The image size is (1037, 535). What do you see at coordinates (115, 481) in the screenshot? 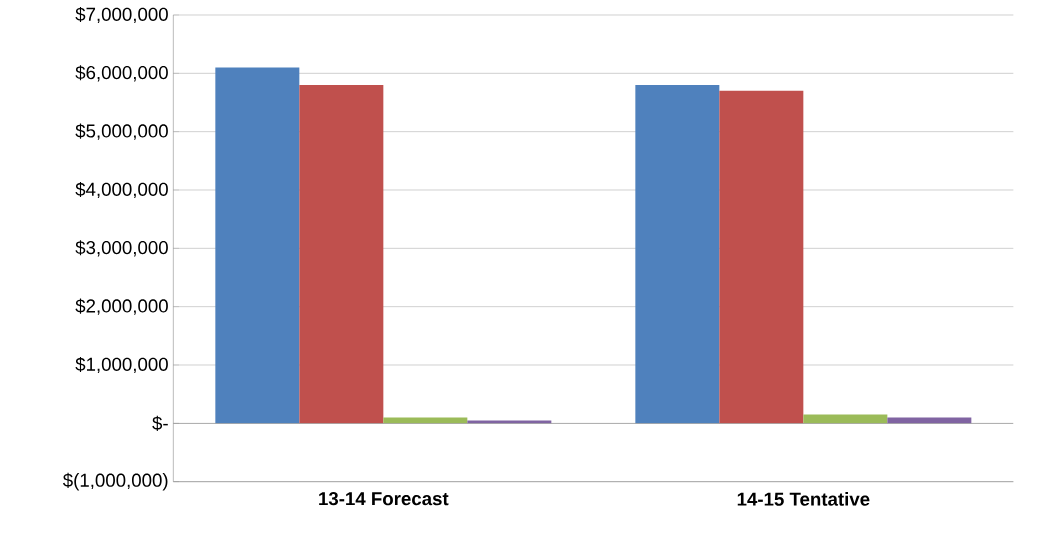
I see `y-tick-label: $(1,000,000)` at bounding box center [115, 481].